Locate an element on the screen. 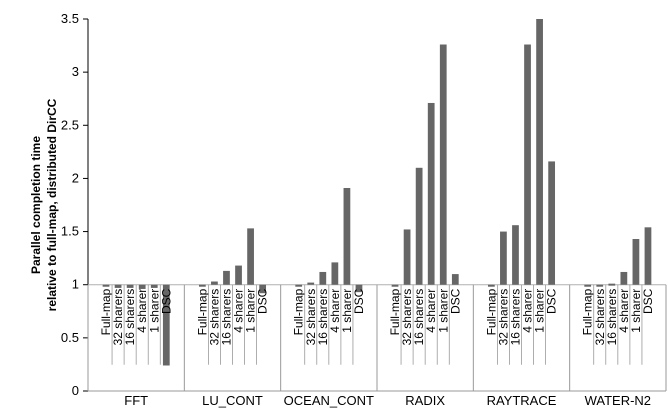  category-label-4-0: Full-map is located at coordinates (491, 311).